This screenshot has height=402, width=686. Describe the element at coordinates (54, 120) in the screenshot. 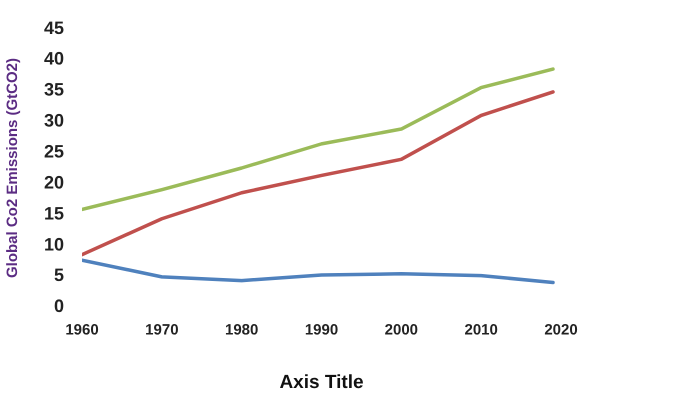

I see `y-tick-label: 30` at that location.